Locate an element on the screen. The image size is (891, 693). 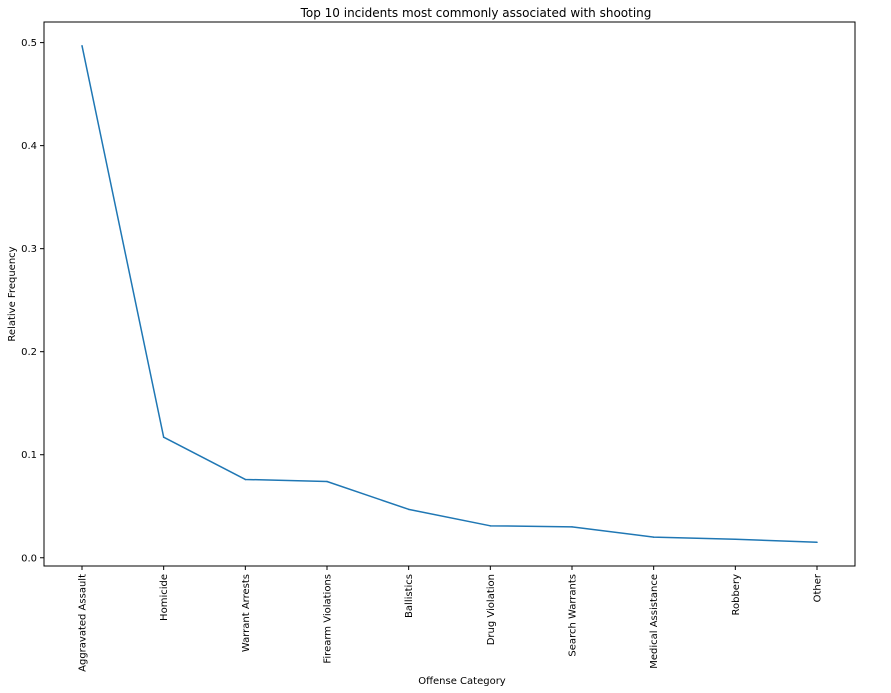
x-tick-label: Homicide is located at coordinates (164, 597).